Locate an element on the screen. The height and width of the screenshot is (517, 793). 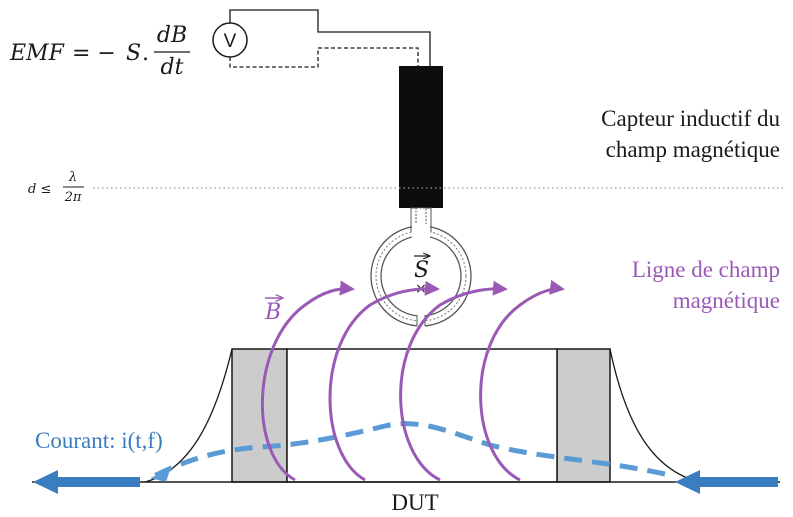
equation-equals: = − is located at coordinates (94, 53).